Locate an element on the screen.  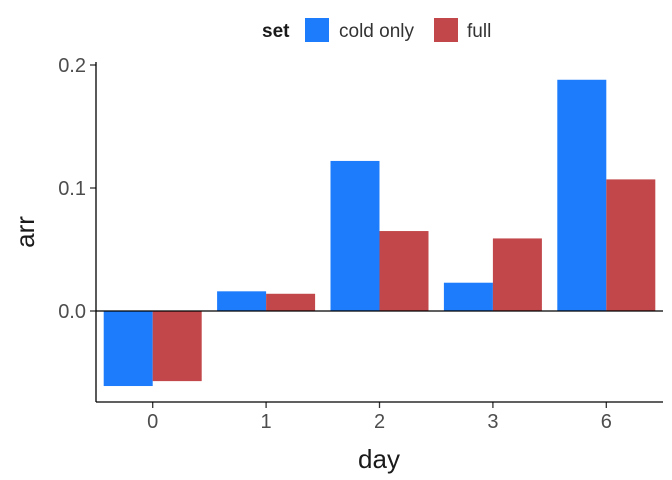
x-tick-label: 6 is located at coordinates (606, 422).